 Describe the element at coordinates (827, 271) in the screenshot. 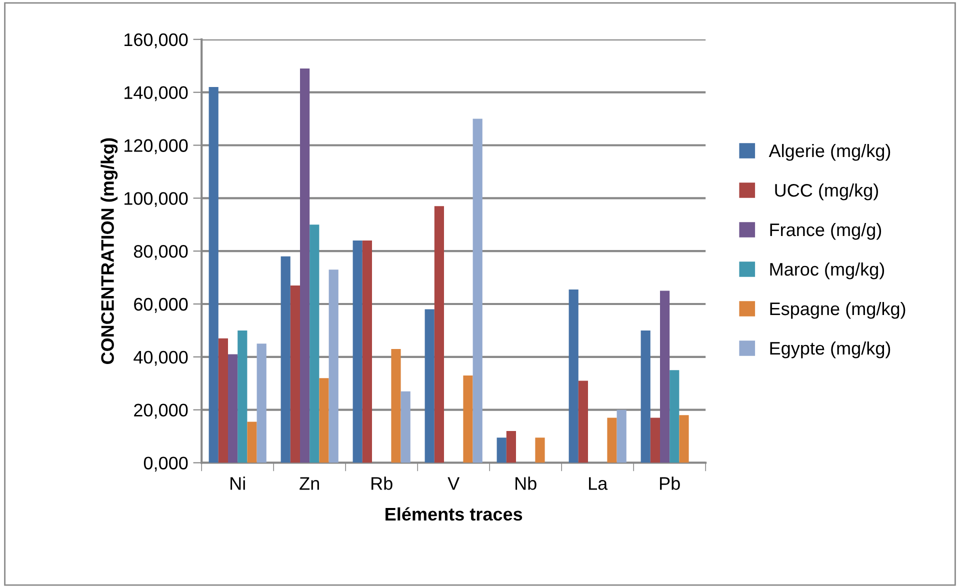

I see `legend-label: Maroc (mg/kg)` at that location.